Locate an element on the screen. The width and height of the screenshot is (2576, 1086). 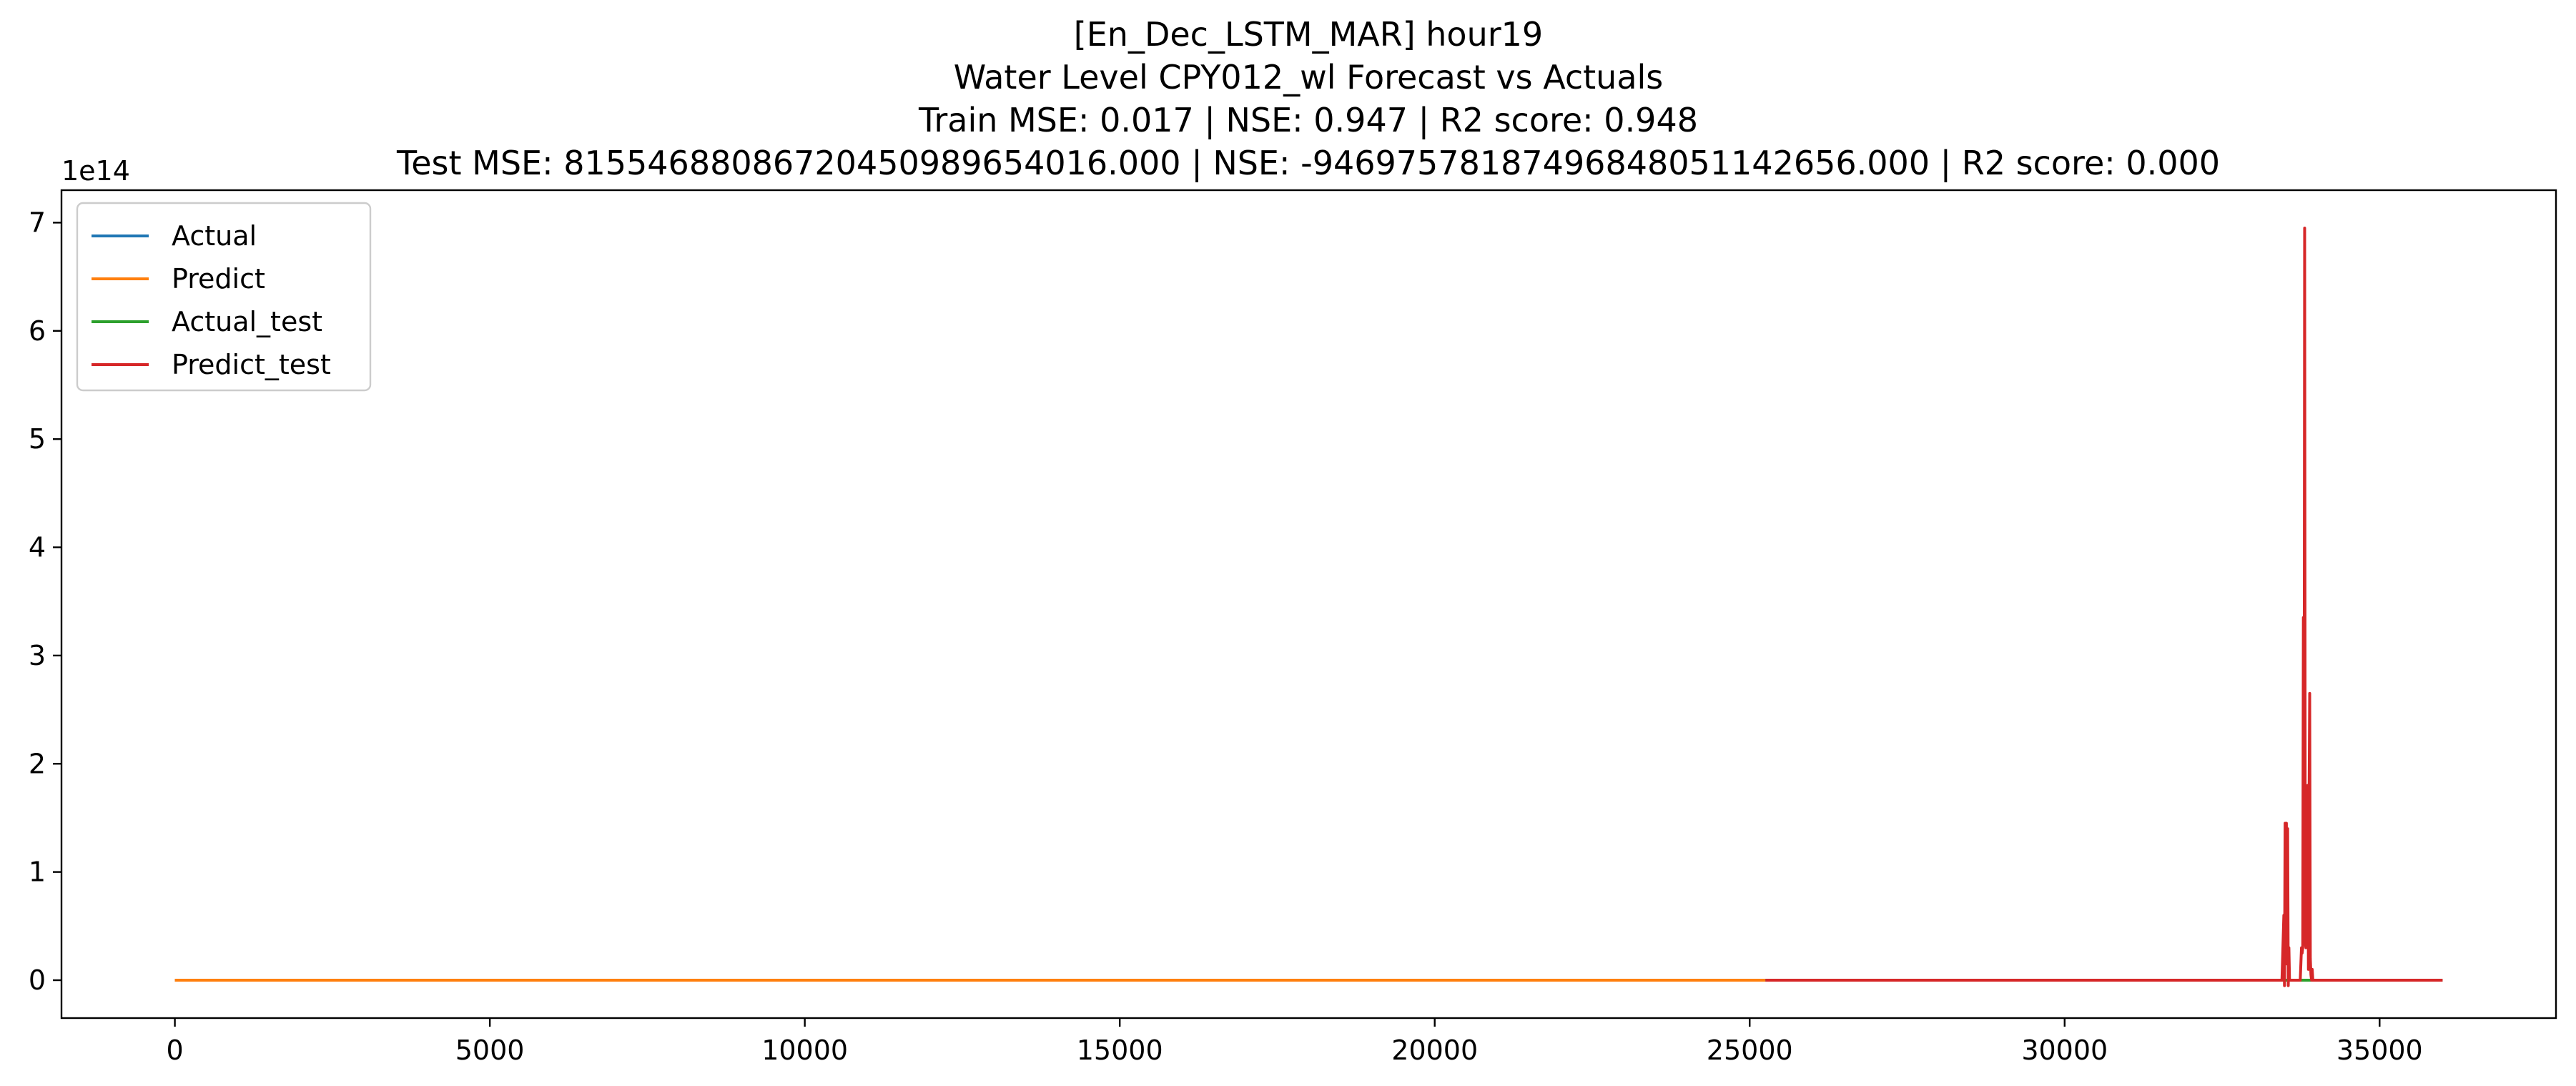
legend-label-predict: Predict is located at coordinates (218, 279).